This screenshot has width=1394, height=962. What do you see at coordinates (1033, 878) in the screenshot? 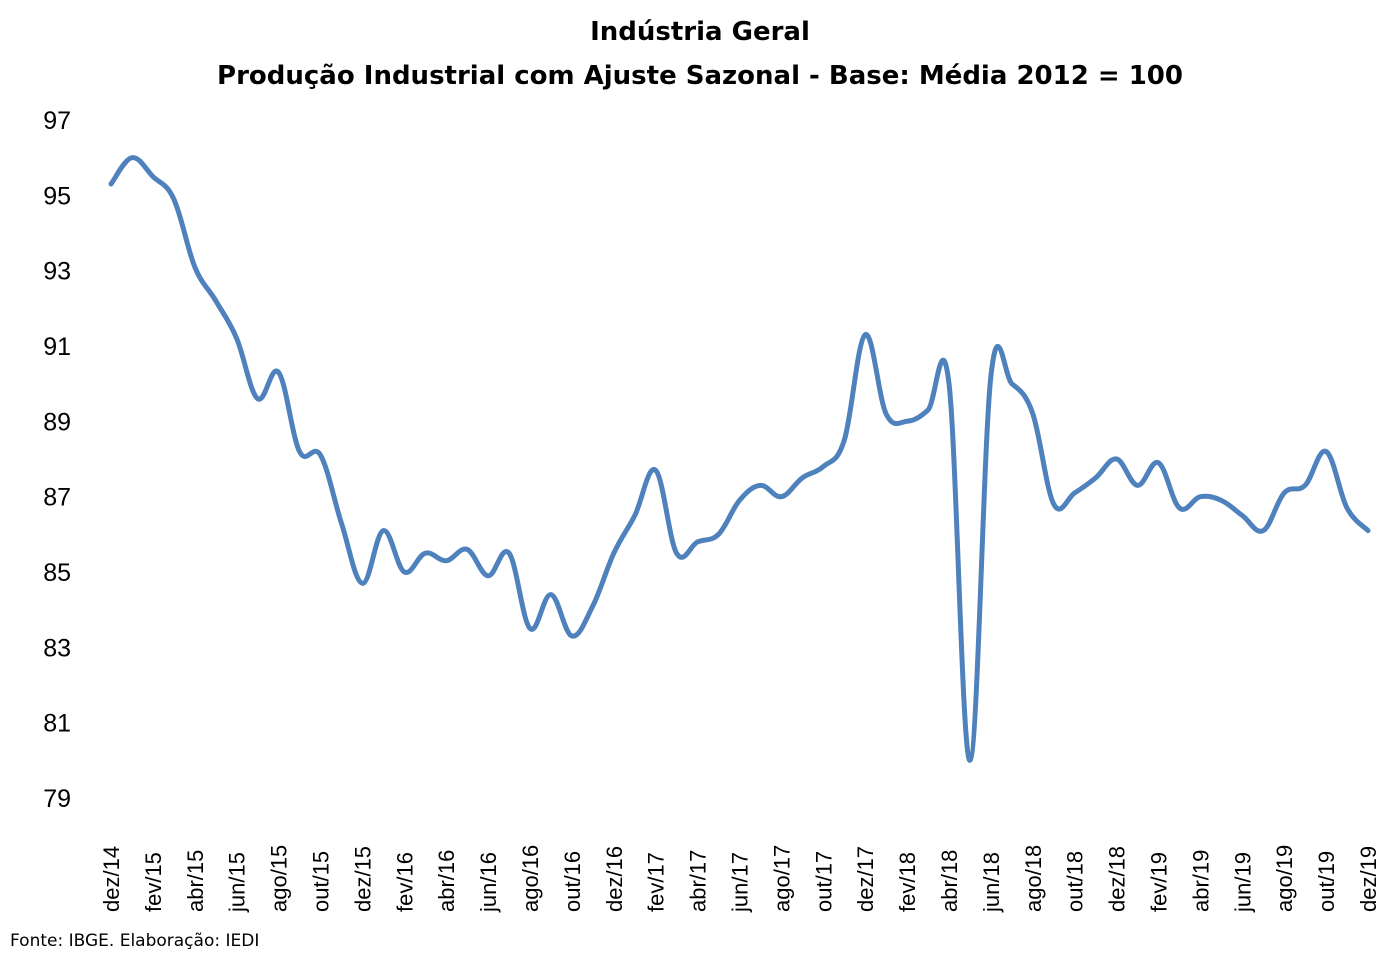
I see `x-tick-label: ago/18` at bounding box center [1033, 878].